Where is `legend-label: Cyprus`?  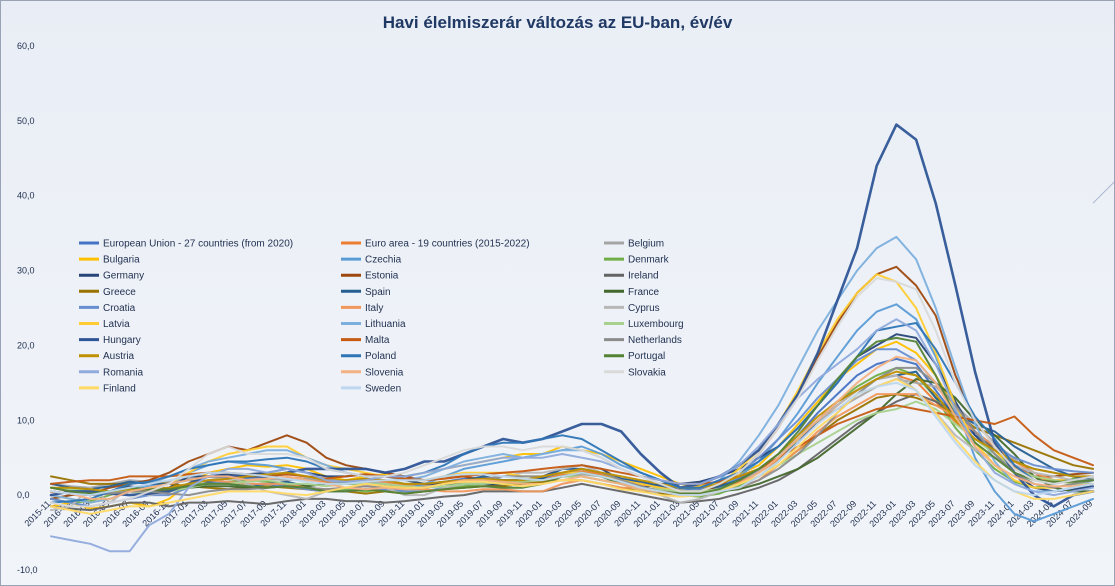
legend-label: Cyprus is located at coordinates (644, 308).